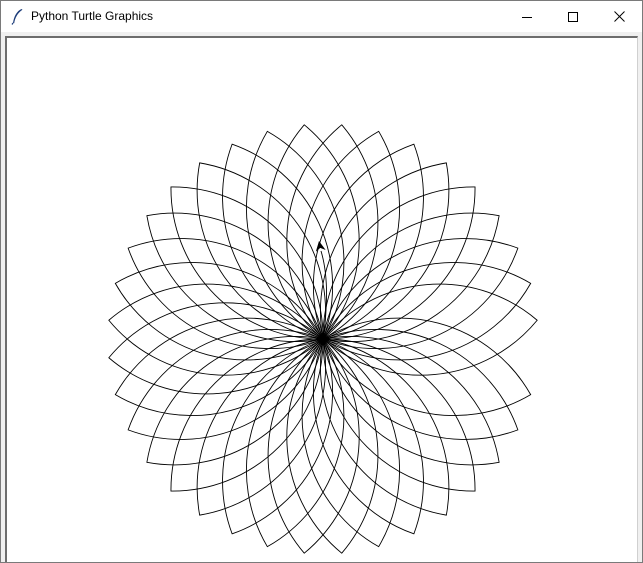  What do you see at coordinates (17, 16) in the screenshot?
I see `feather-icon` at bounding box center [17, 16].